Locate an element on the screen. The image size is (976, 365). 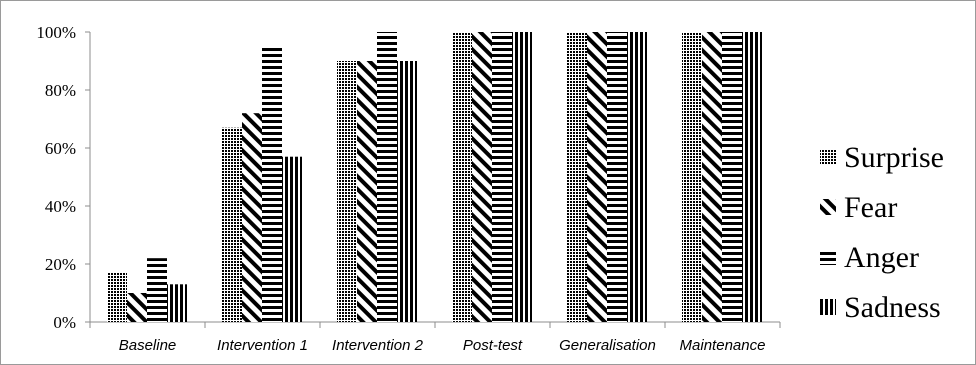
legend-swatch-anger is located at coordinates (828, 257).